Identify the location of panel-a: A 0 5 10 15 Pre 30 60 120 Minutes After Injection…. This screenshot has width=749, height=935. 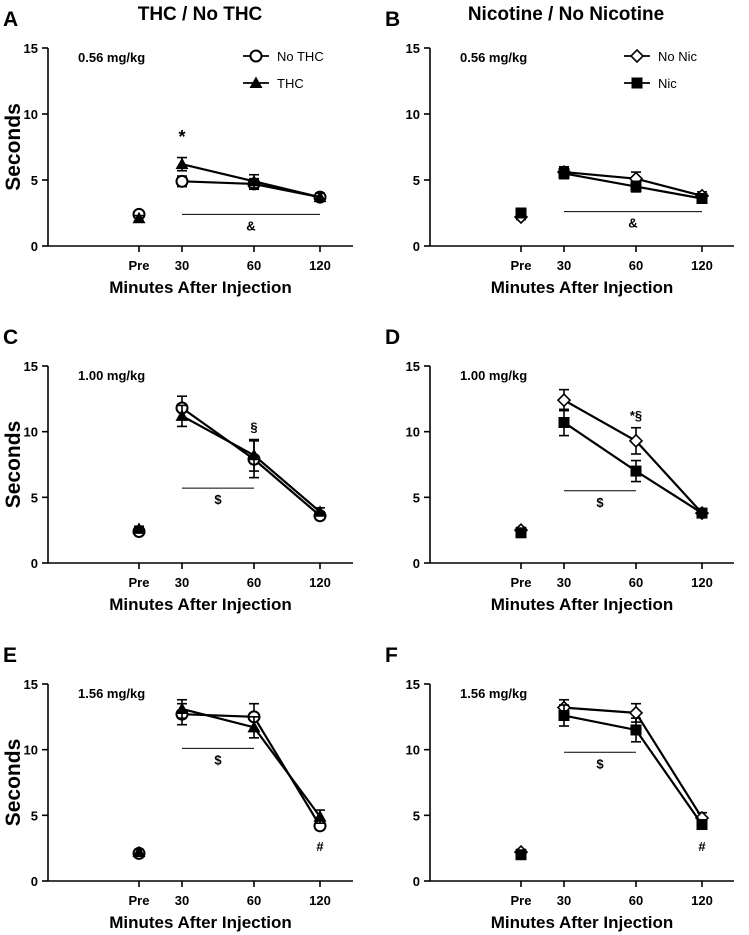
(177, 152).